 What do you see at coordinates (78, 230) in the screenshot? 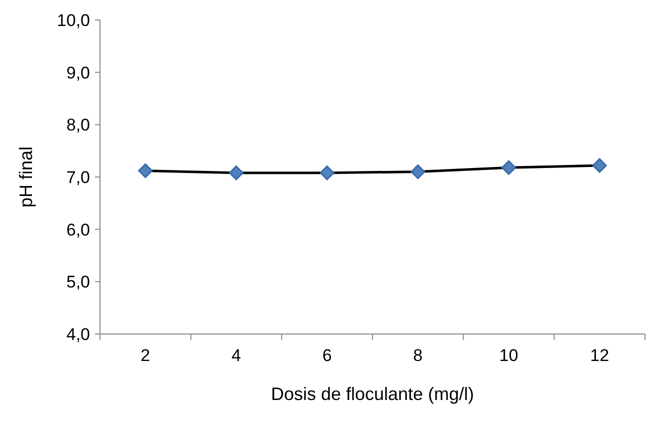
I see `y-tick-label: 6,0` at bounding box center [78, 230].